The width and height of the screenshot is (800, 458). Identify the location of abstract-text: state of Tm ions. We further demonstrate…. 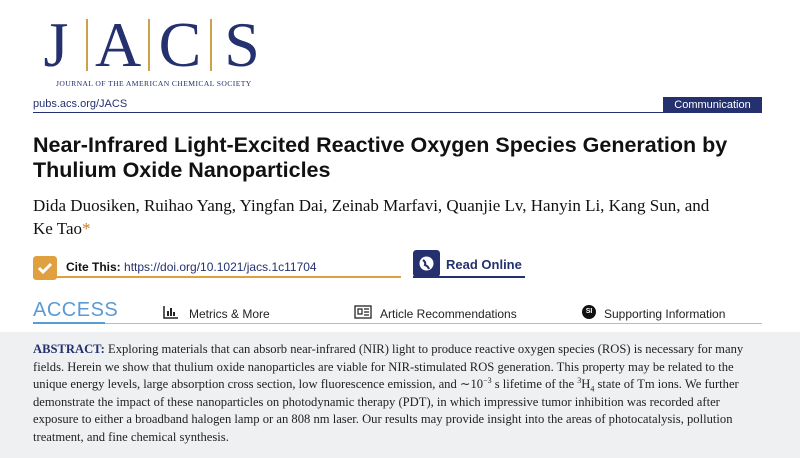
(386, 410).